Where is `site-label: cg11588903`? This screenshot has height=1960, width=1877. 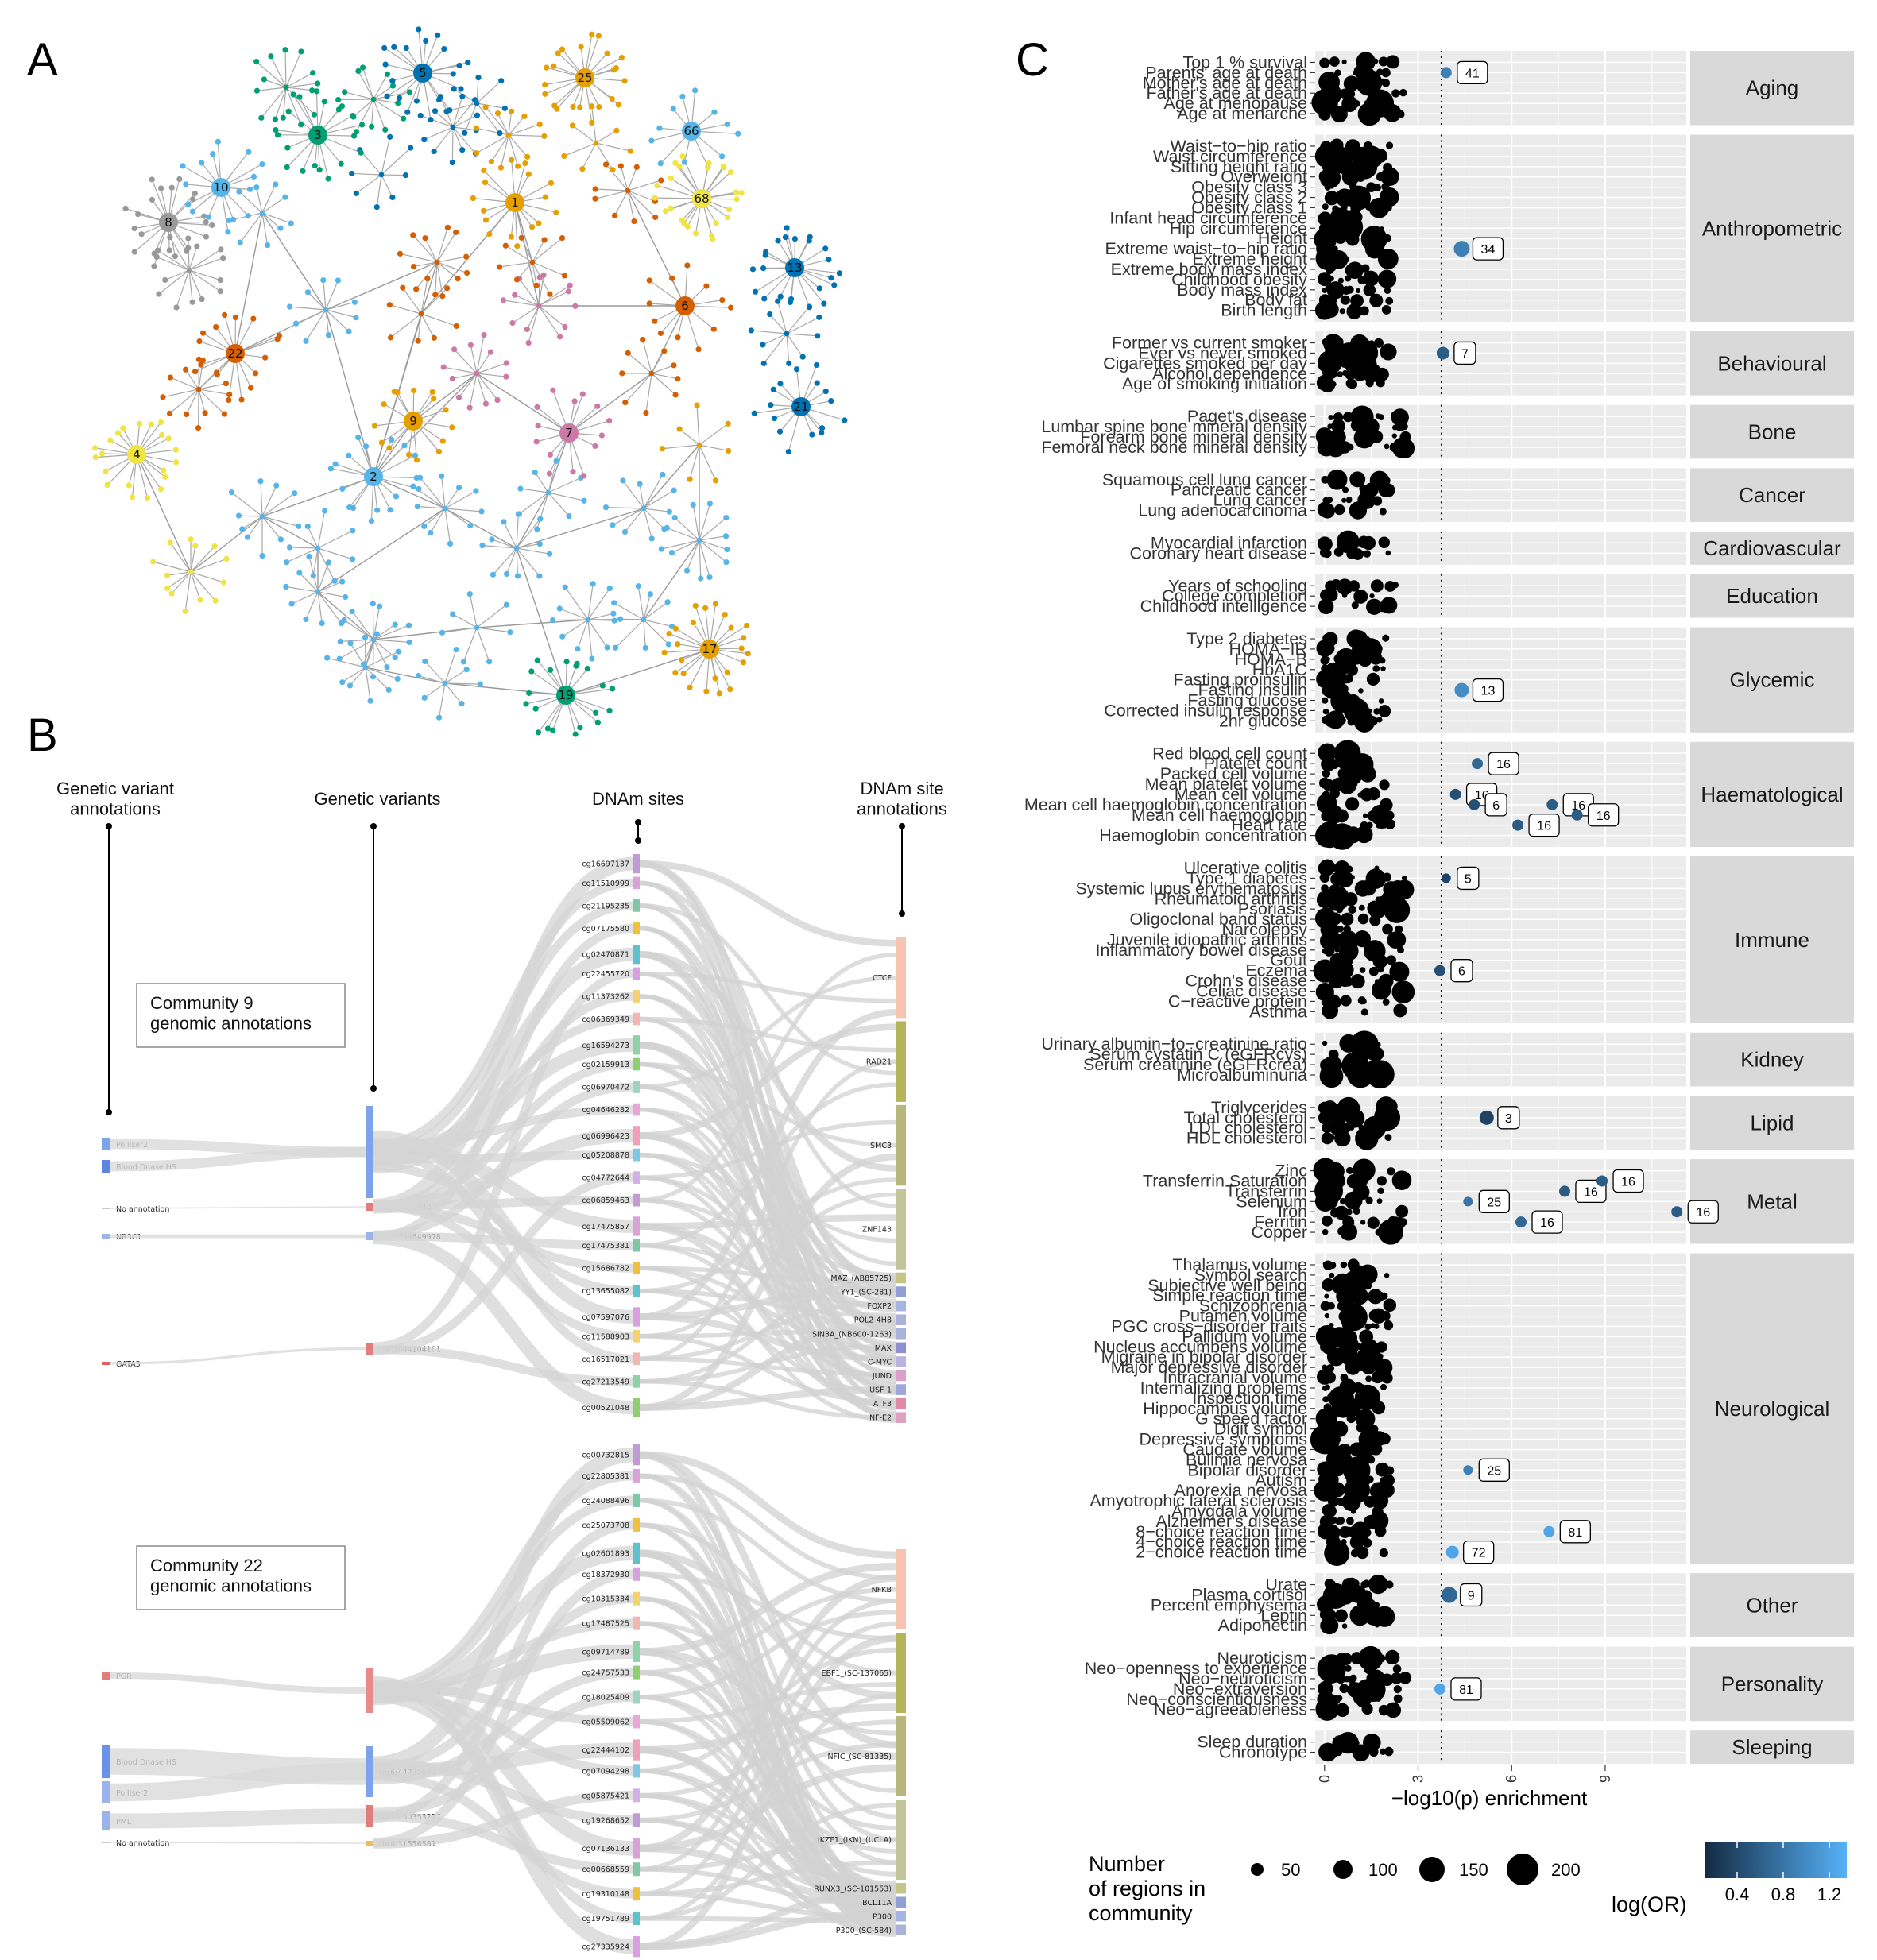
site-label: cg11588903 is located at coordinates (605, 1336).